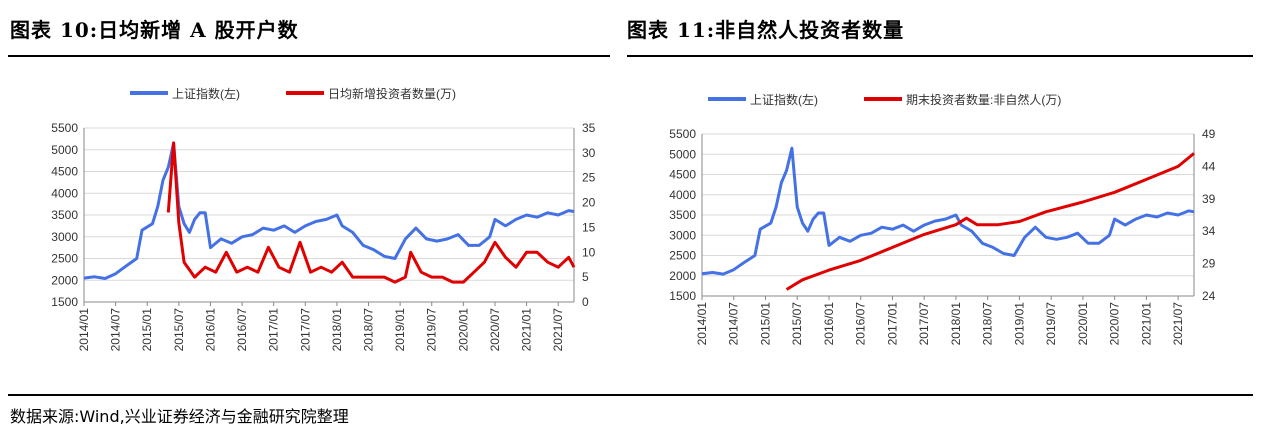  Describe the element at coordinates (983, 99) in the screenshot. I see `legend-label: 期末投资者数量:非自然人(万)` at that location.